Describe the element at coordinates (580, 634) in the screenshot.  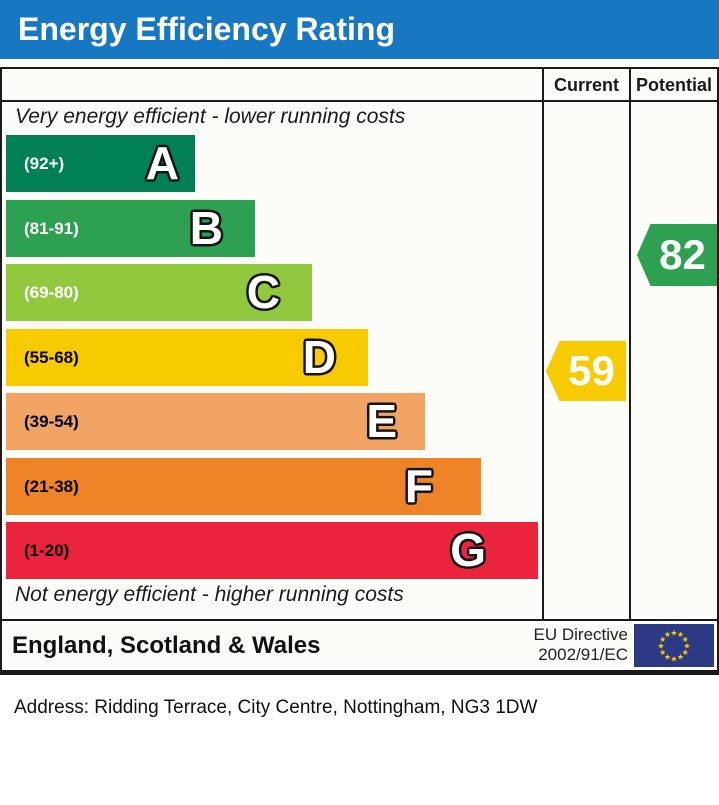
I see `eu-directive-line1: EU Directive` at that location.